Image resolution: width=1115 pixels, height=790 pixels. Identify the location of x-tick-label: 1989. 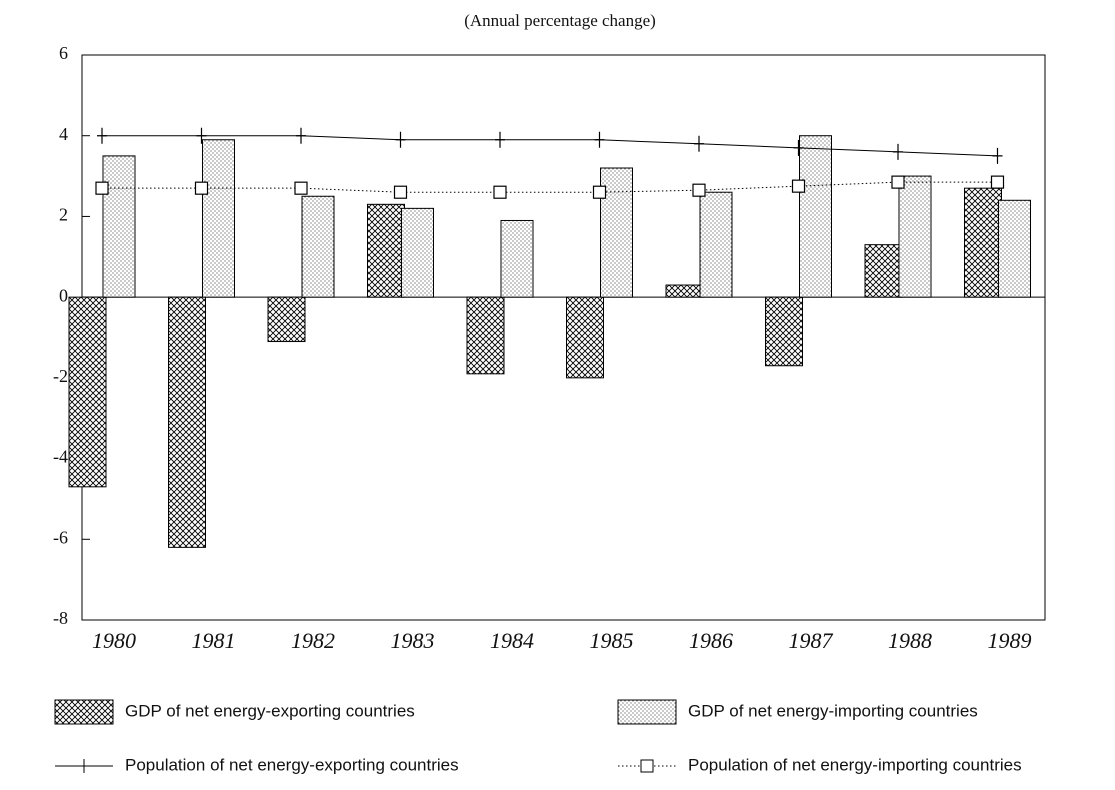
(1010, 640).